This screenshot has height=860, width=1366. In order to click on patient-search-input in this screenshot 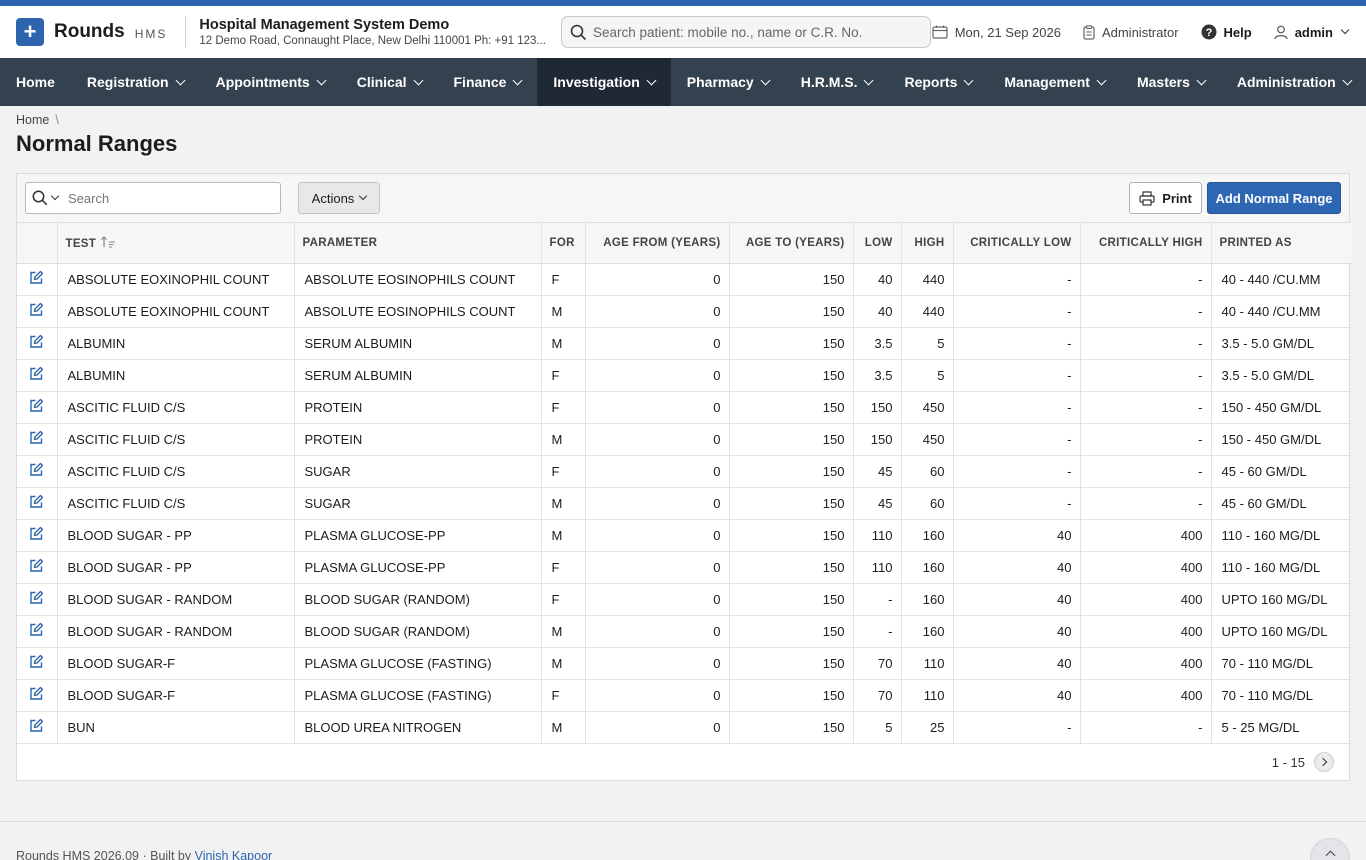, I will do `click(758, 32)`.